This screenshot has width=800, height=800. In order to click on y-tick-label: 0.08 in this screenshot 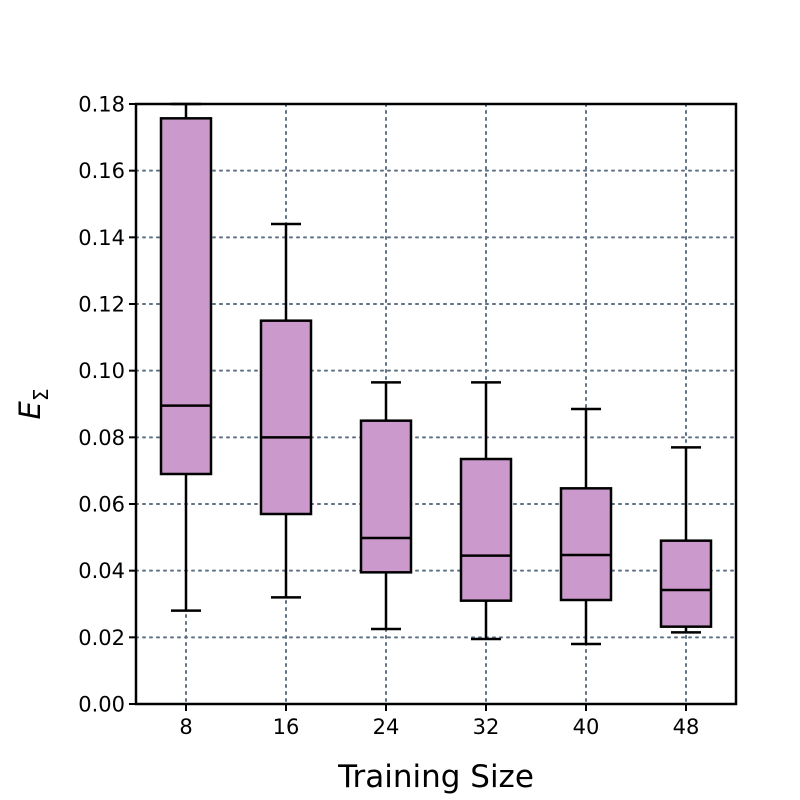, I will do `click(101, 438)`.